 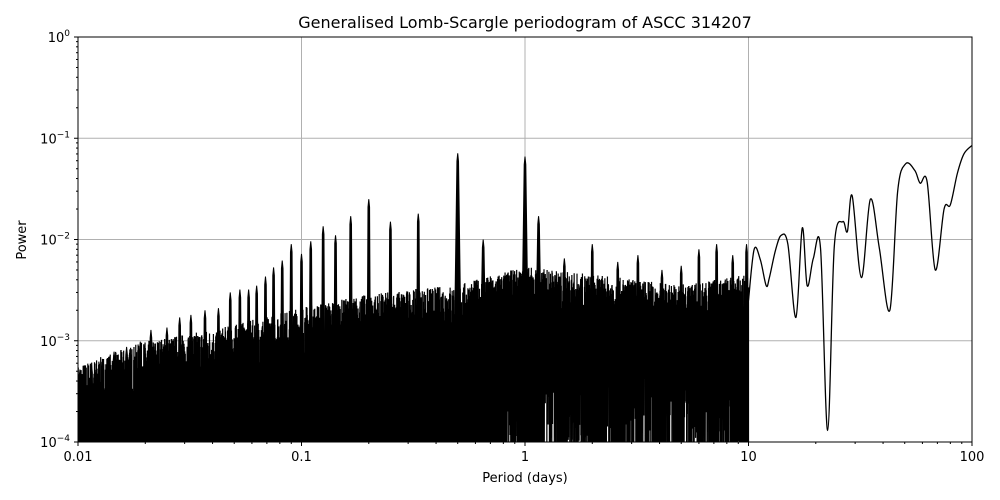 I want to click on y-tick-label: 10⁻⁴, so click(x=55, y=442).